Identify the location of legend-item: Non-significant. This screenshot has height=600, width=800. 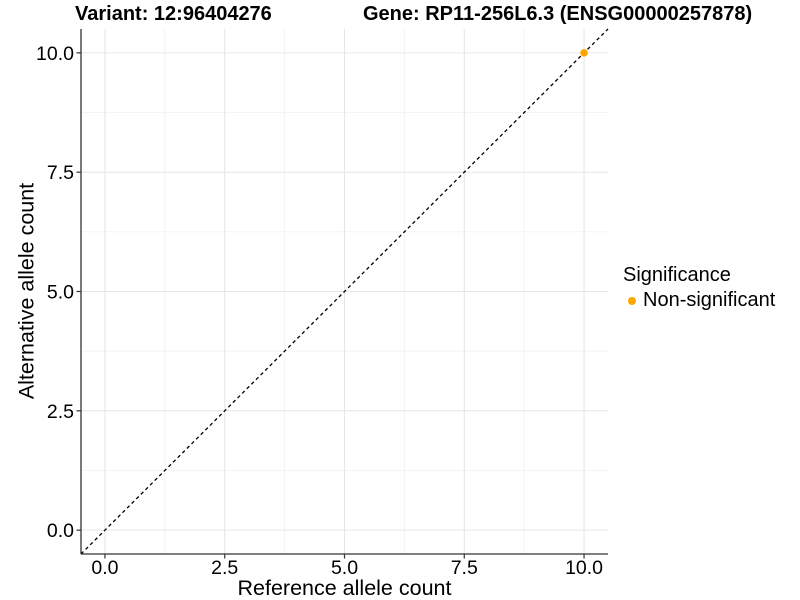
(698, 300).